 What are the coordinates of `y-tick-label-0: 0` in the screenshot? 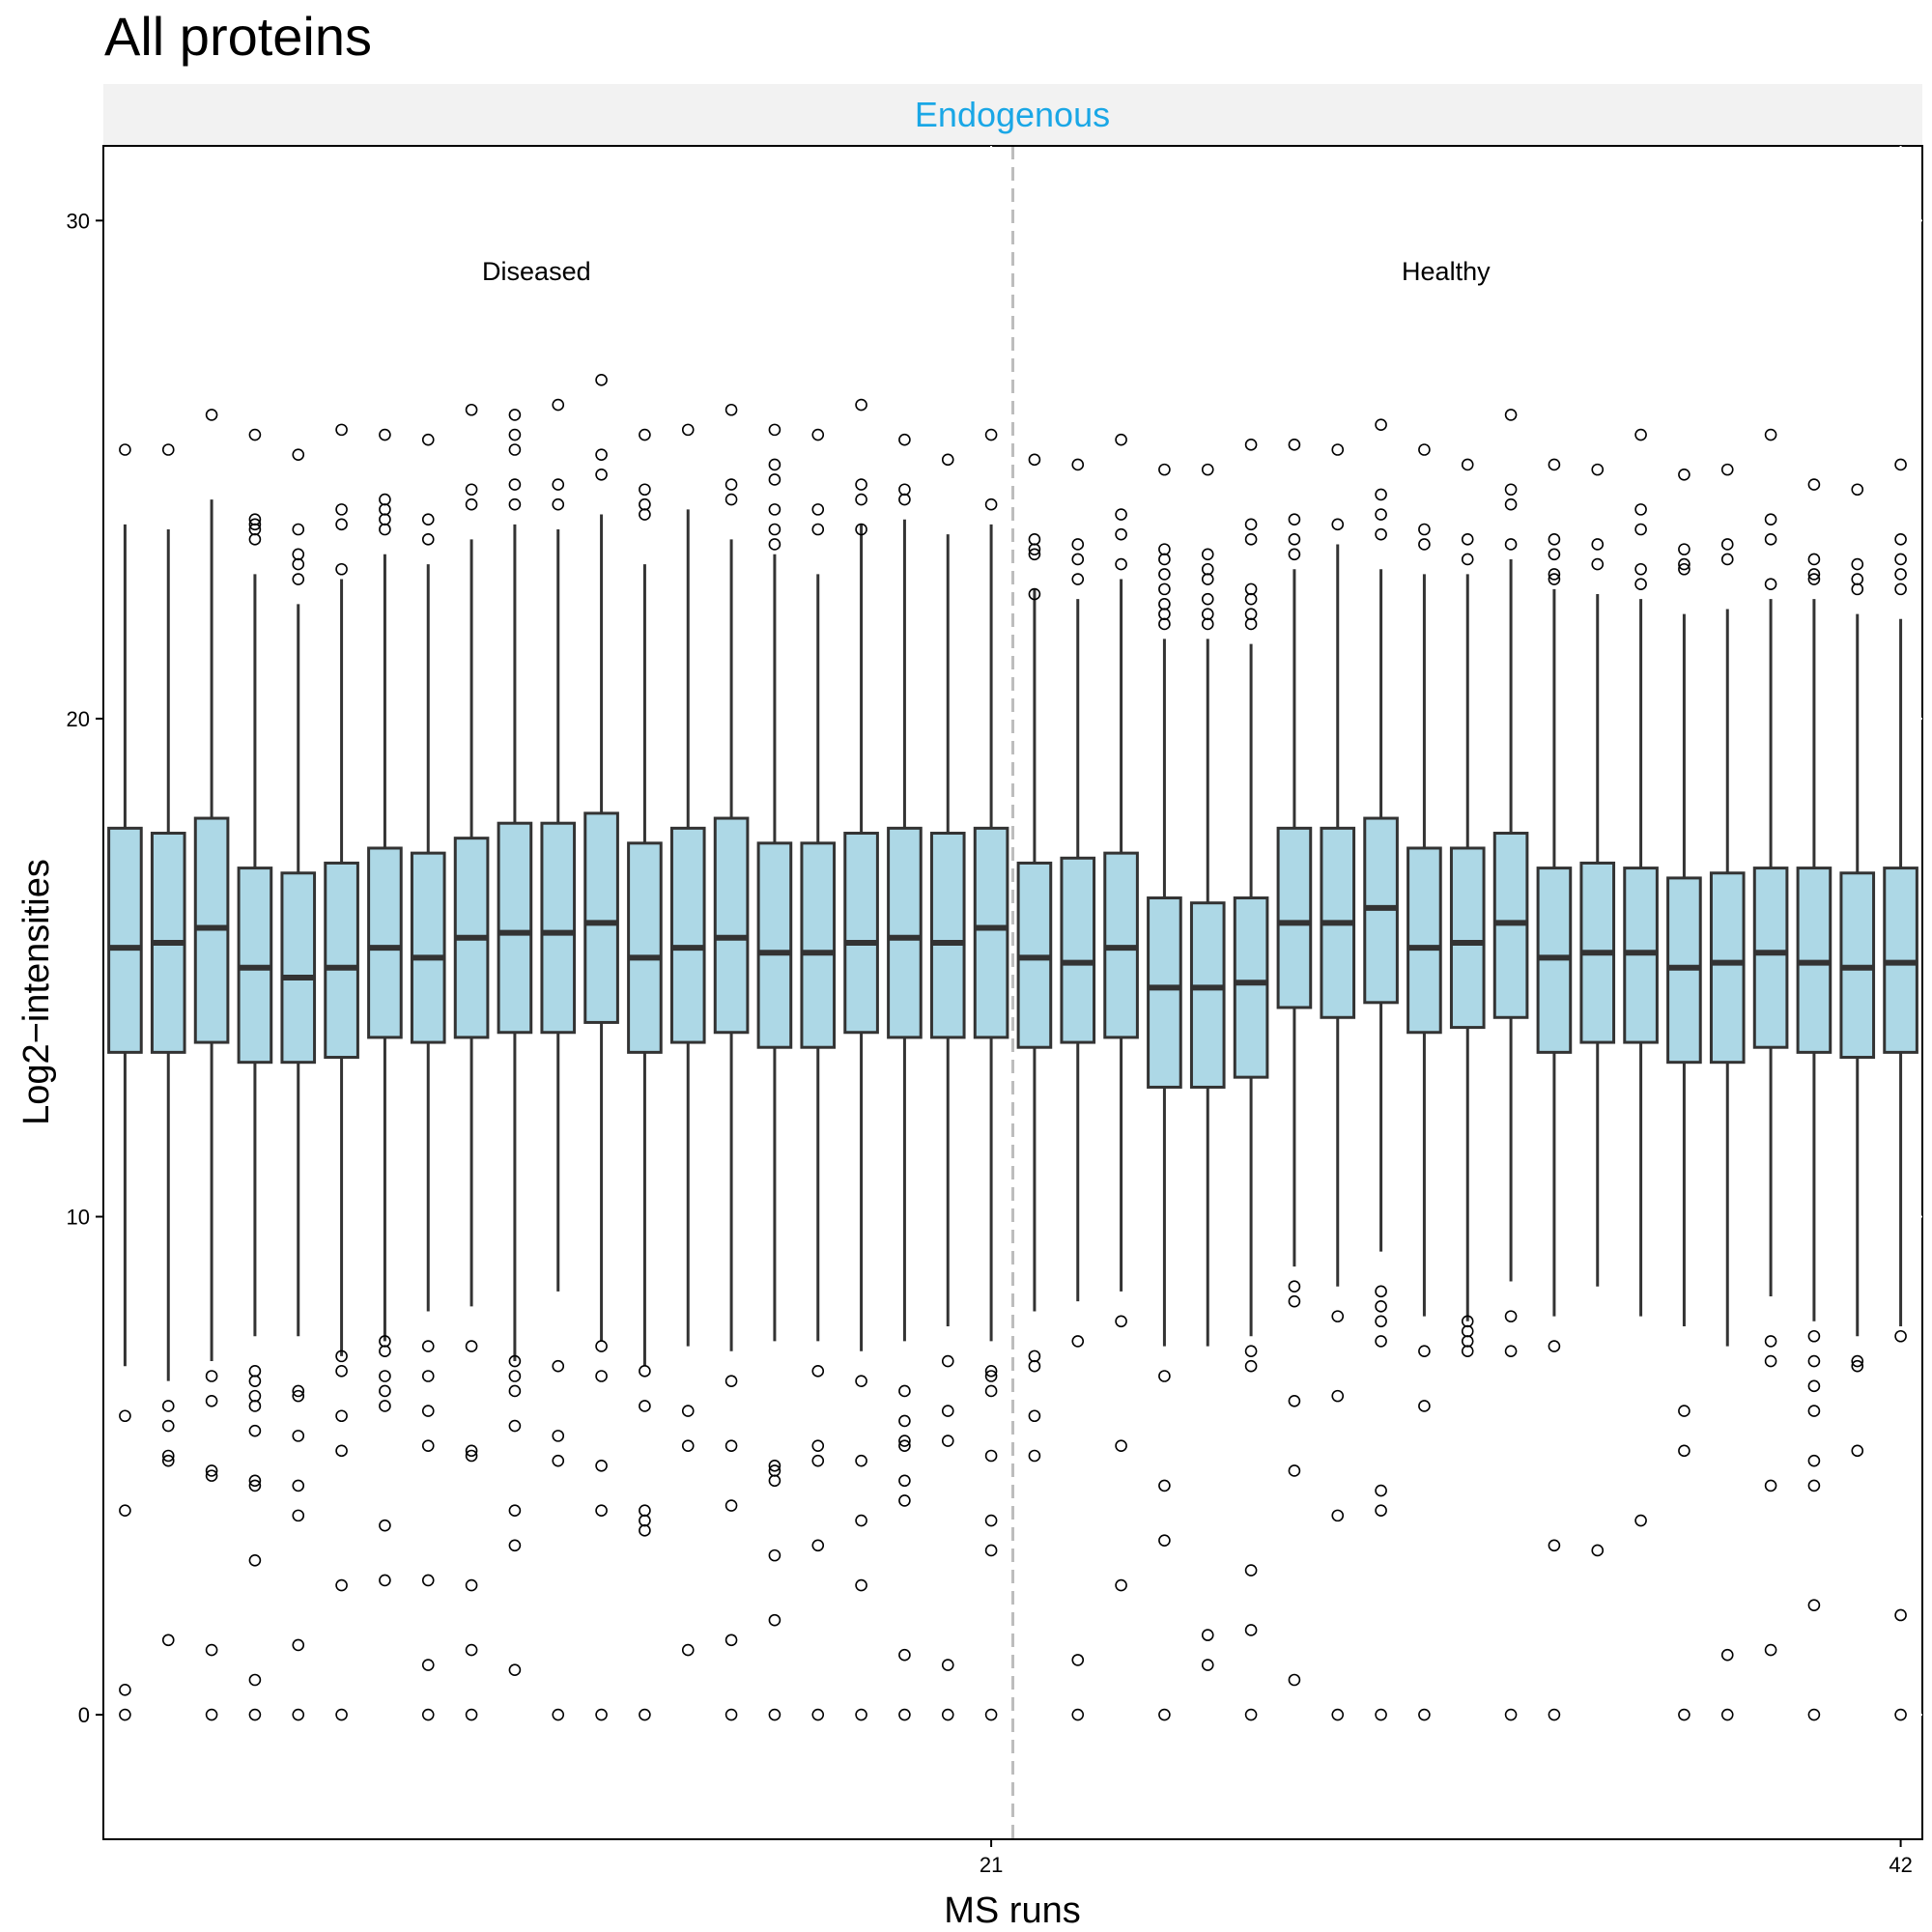 It's located at (84, 1715).